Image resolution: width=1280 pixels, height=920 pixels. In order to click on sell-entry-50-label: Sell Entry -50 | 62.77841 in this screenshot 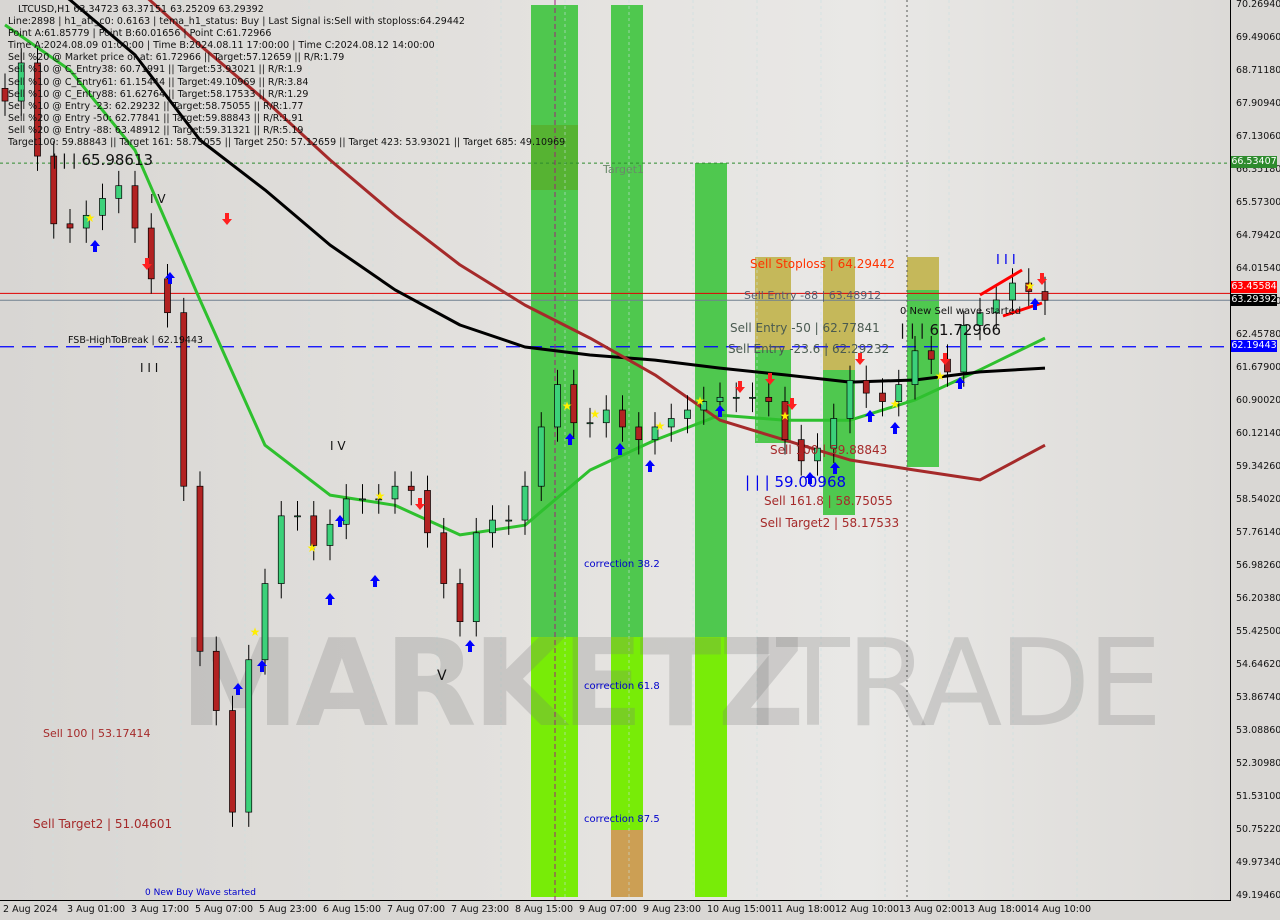, I will do `click(805, 328)`.